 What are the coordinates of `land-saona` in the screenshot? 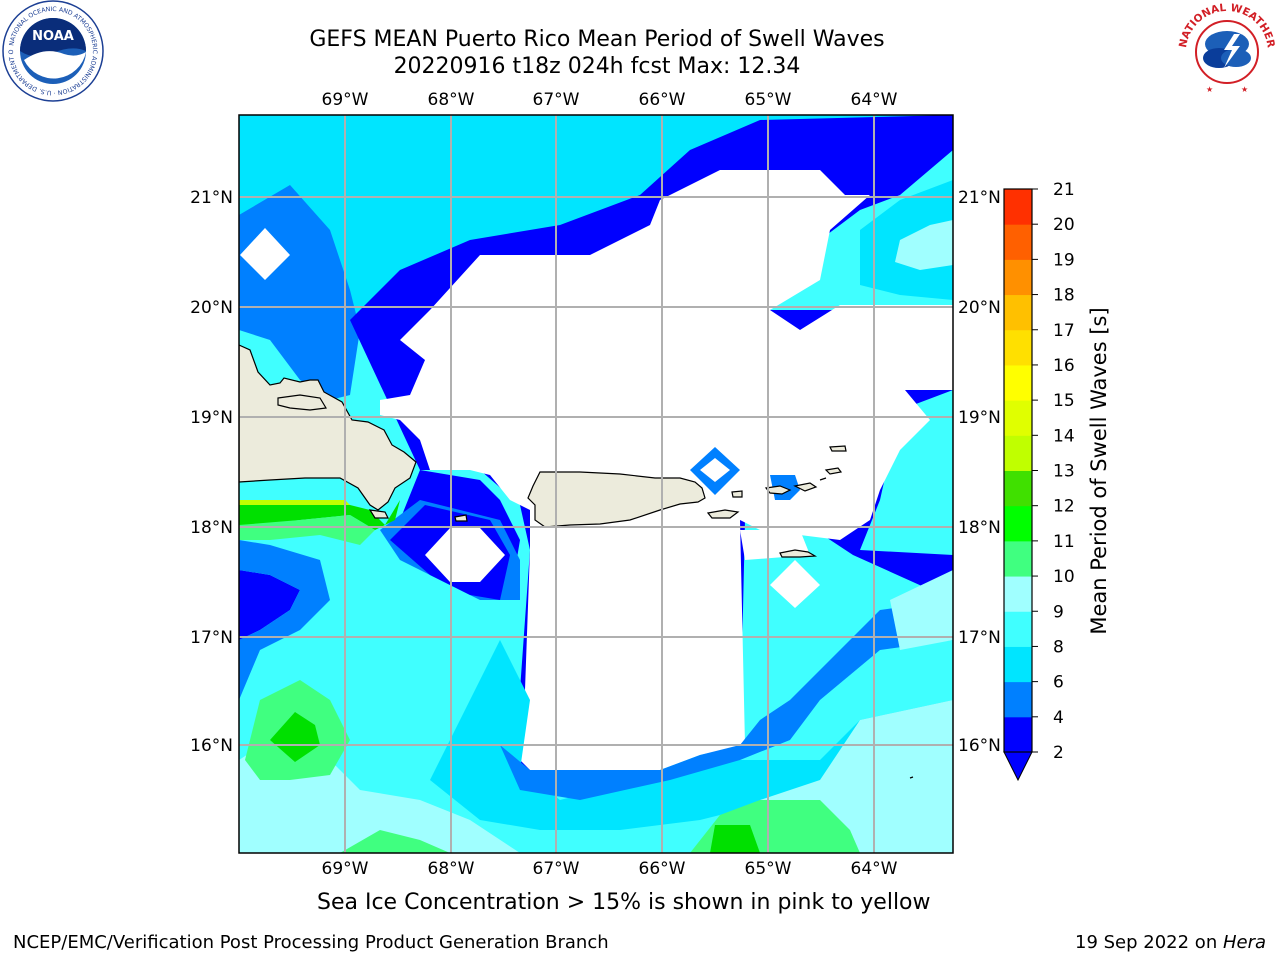 It's located at (378, 514).